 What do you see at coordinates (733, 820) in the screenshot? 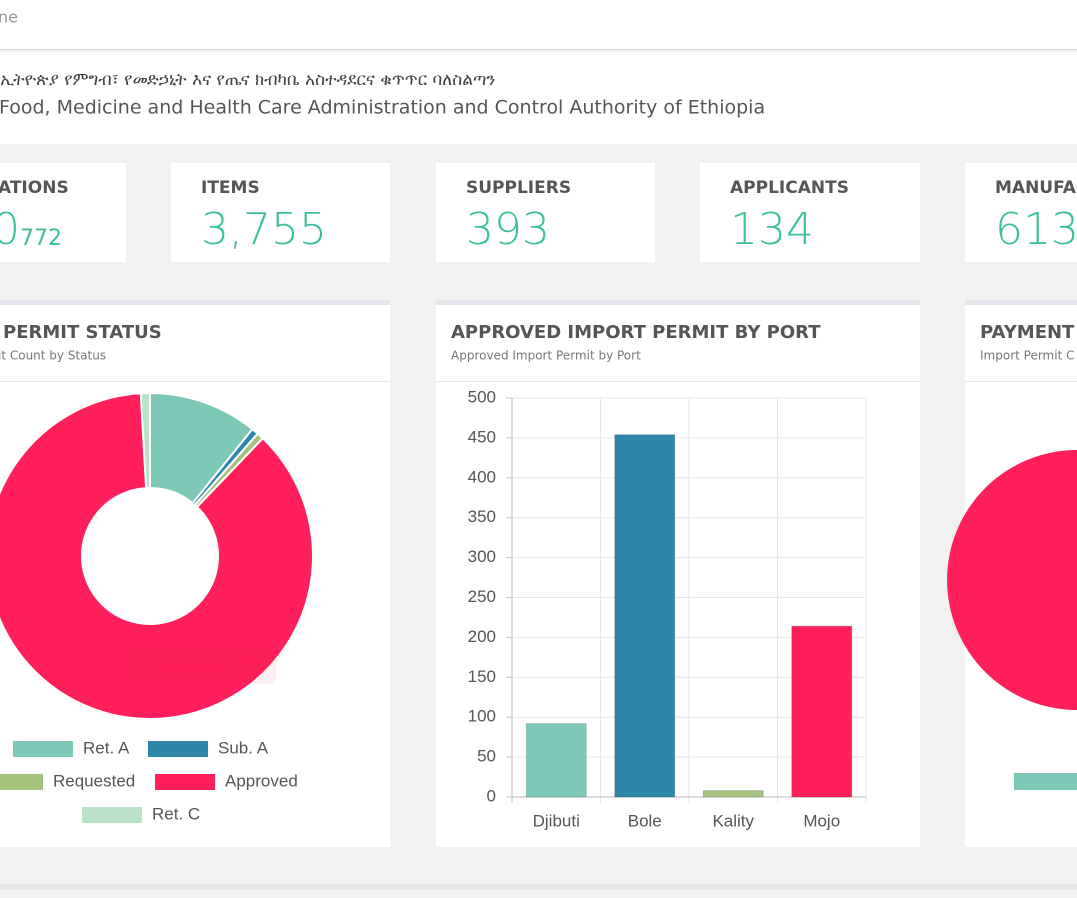
I see `x-tick-label: Kality` at bounding box center [733, 820].